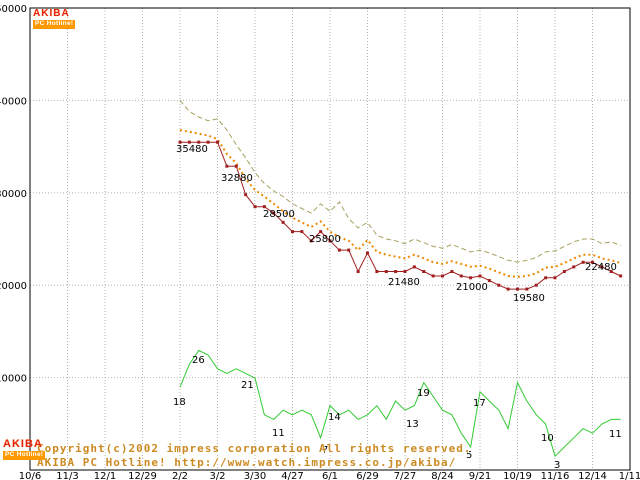 The image size is (640, 480). Describe the element at coordinates (472, 287) in the screenshot. I see `price-label: 21000` at that location.